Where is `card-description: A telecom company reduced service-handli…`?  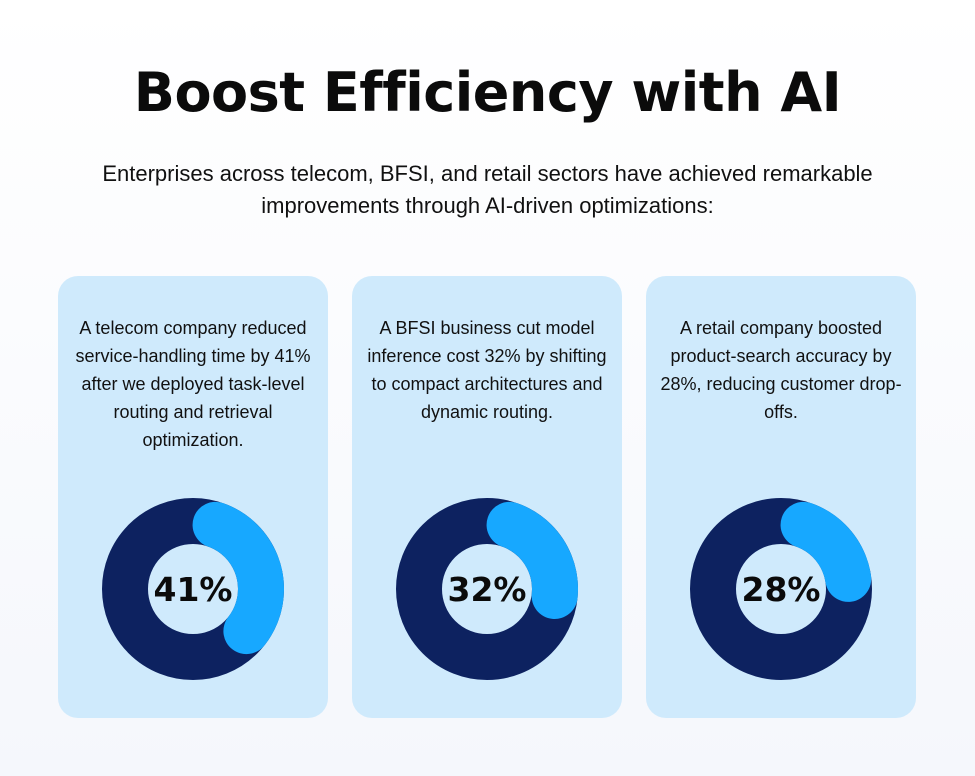
card-description: A telecom company reduced service-handli… is located at coordinates (193, 384).